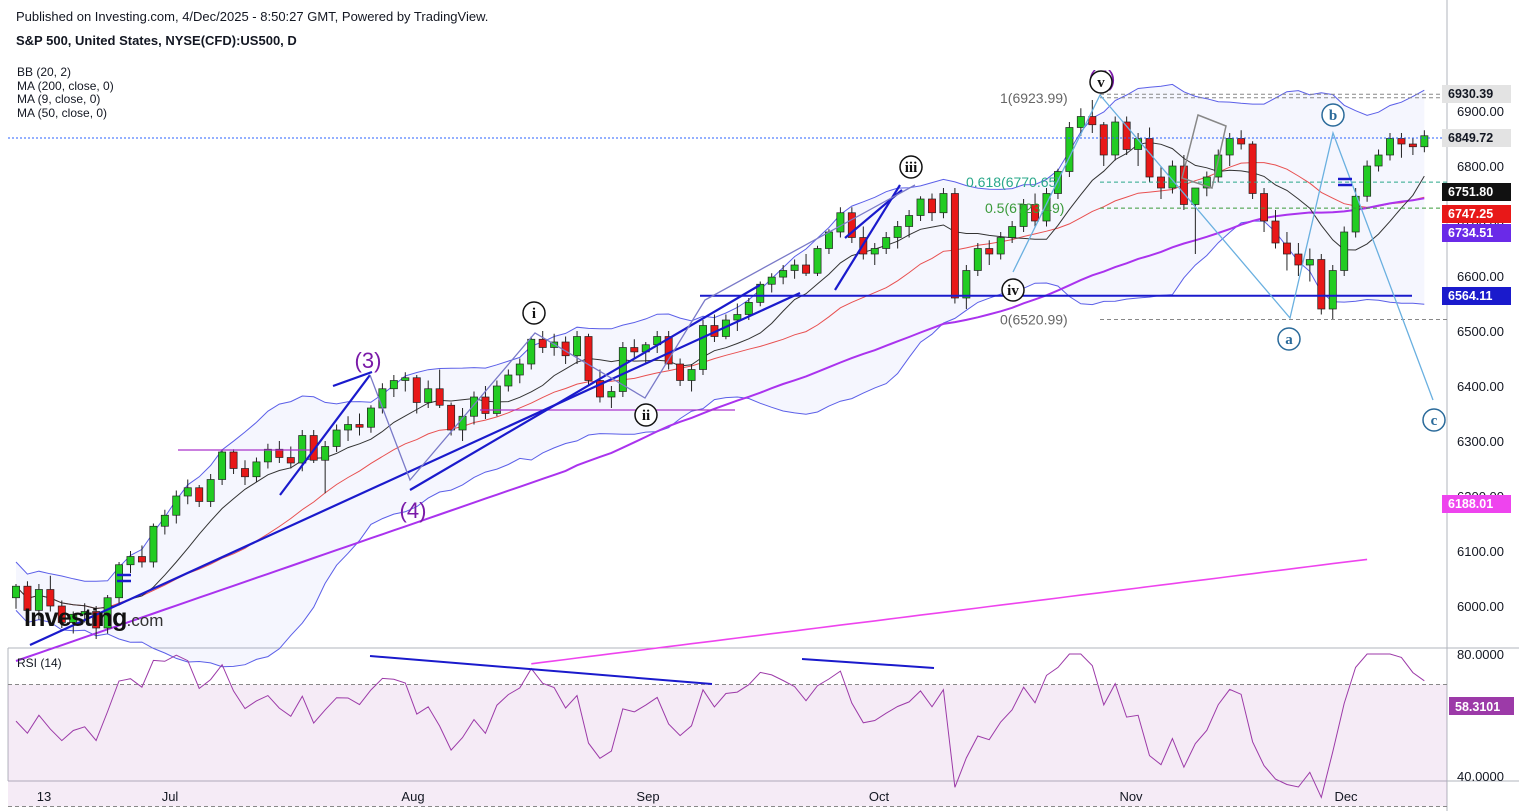 The height and width of the screenshot is (811, 1519). I want to click on price-label: 6188.01, so click(1476, 504).